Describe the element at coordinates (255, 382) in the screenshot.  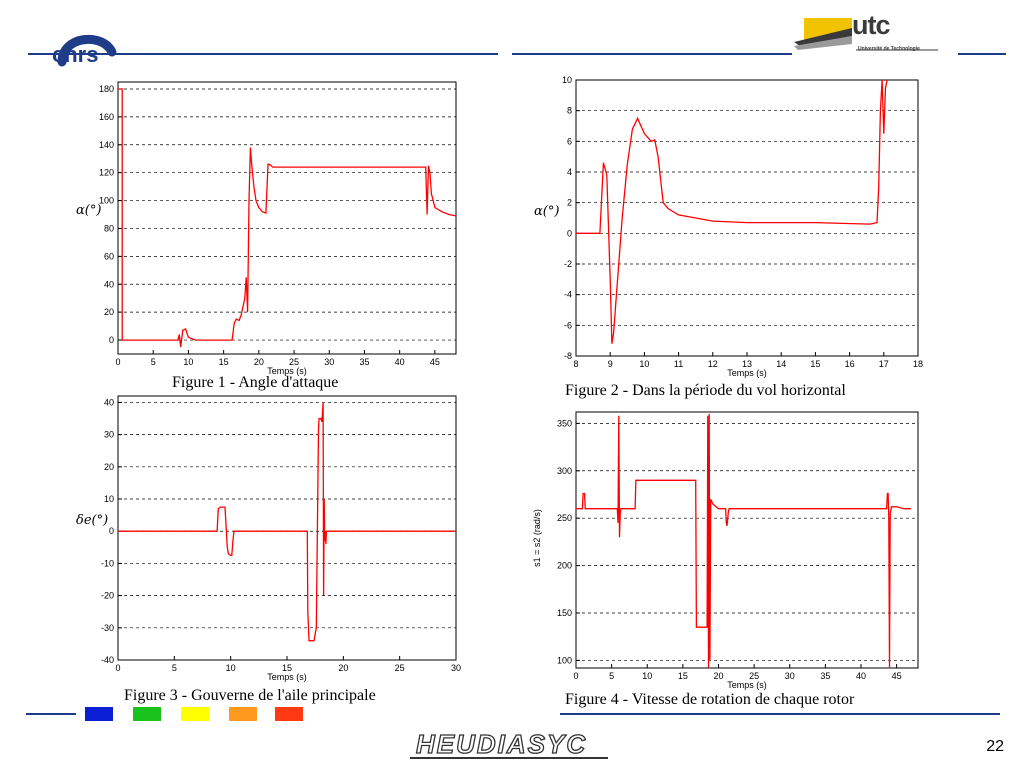
I see `caption-figure-1: Figure 1 - Angle d'attaque` at that location.